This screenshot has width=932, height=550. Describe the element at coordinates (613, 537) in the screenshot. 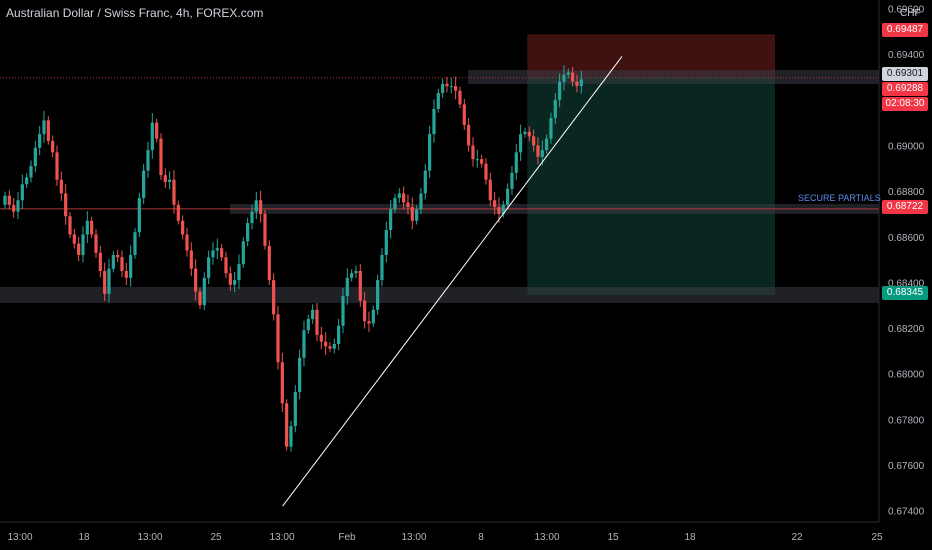

I see `time-tick-label: 15` at that location.